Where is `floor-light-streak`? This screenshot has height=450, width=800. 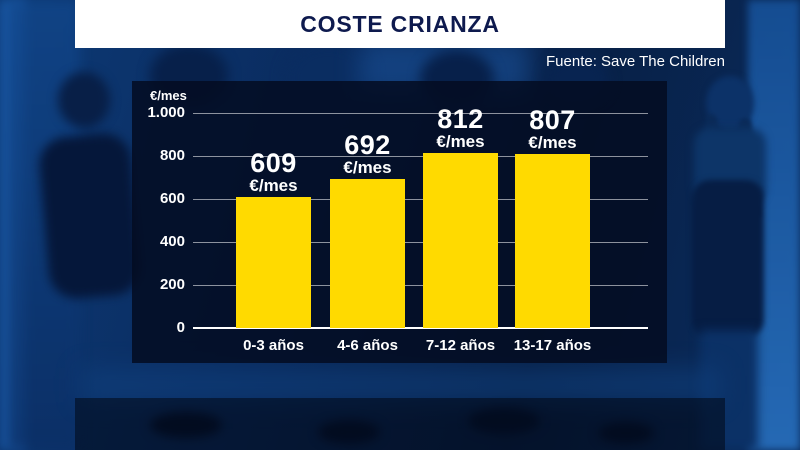 floor-light-streak is located at coordinates (400, 385).